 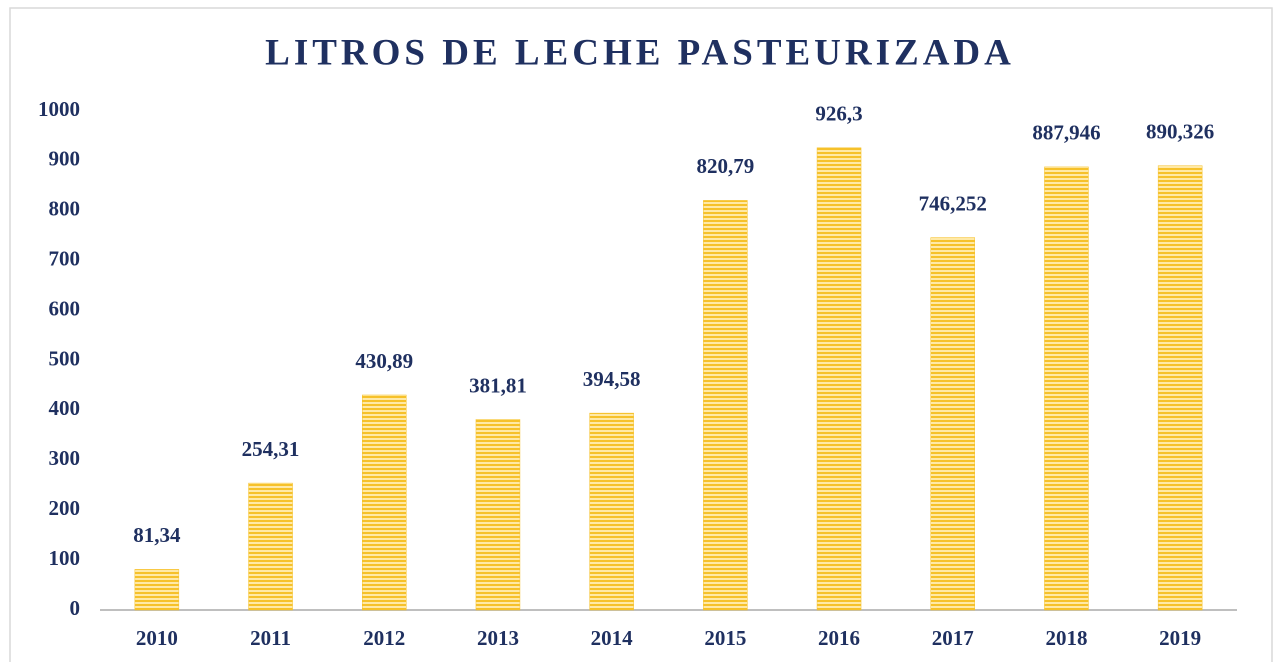 What do you see at coordinates (157, 535) in the screenshot?
I see `value-label: 81,34` at bounding box center [157, 535].